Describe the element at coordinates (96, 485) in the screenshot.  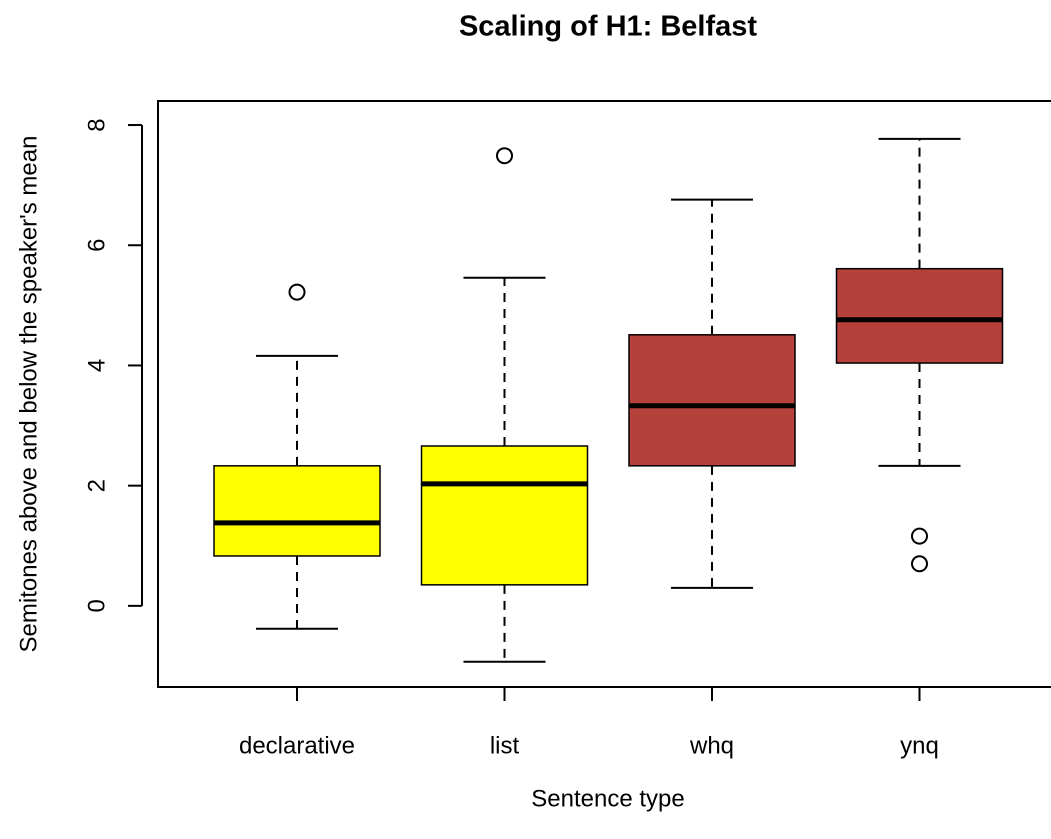
I see `y-tick-label: 2` at that location.